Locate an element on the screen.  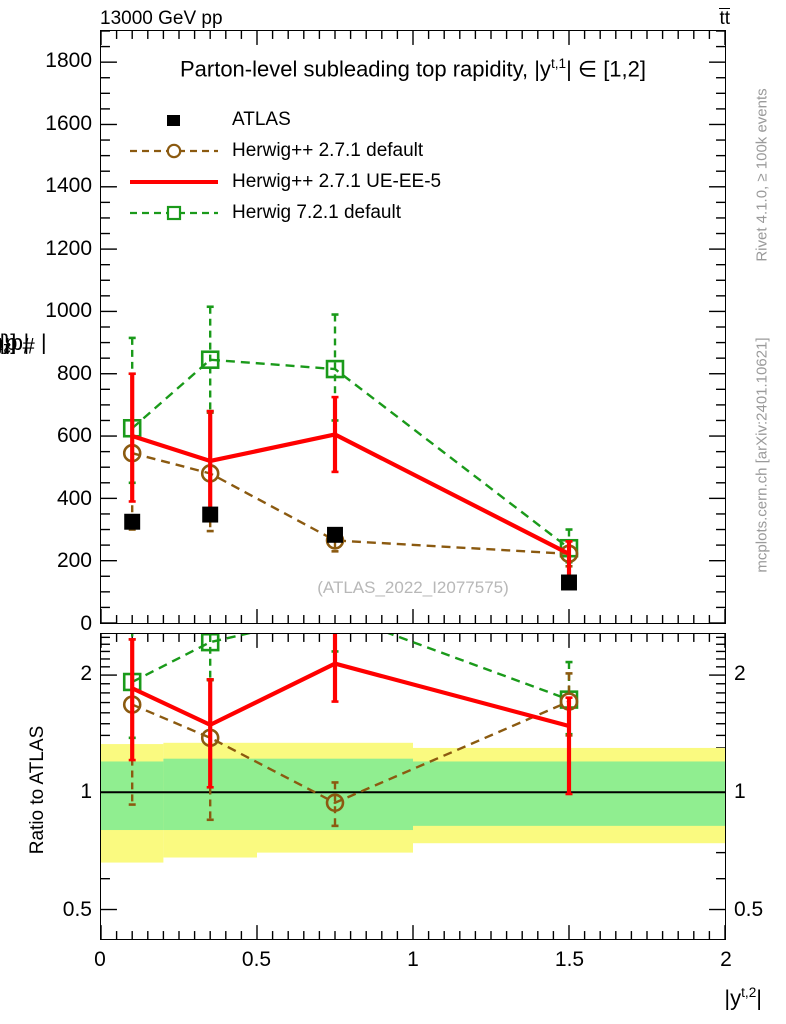
x-tick-0.5: 0.5 is located at coordinates (256, 959).